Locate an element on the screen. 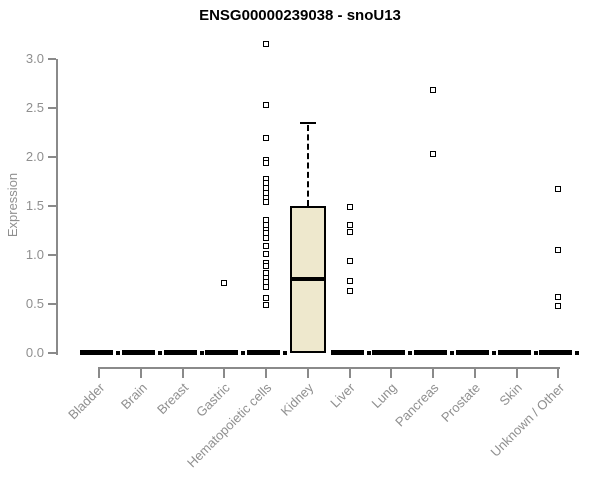 Image resolution: width=600 pixels, height=500 pixels. x-tick-label: Kidney is located at coordinates (297, 399).